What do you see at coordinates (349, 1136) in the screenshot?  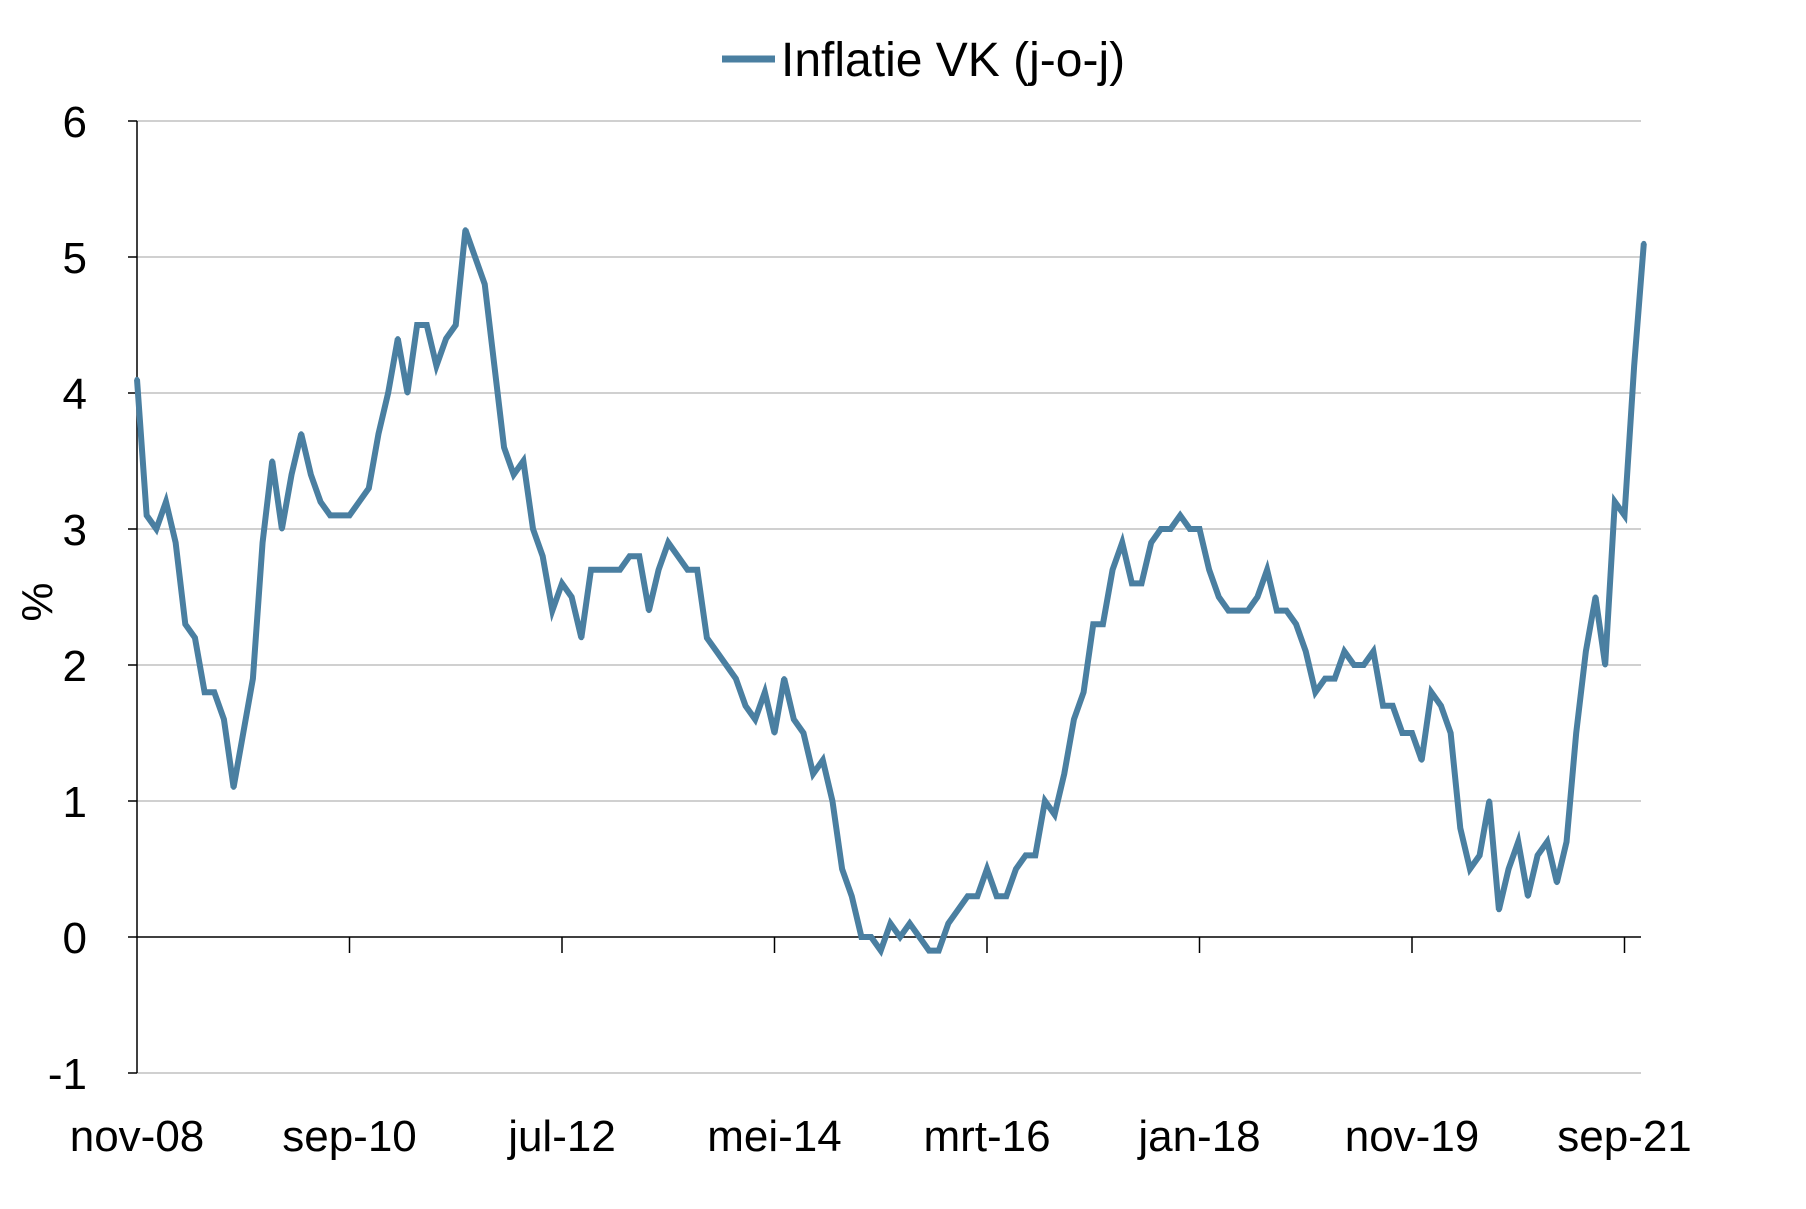 I see `x-tick-label: sep-10` at bounding box center [349, 1136].